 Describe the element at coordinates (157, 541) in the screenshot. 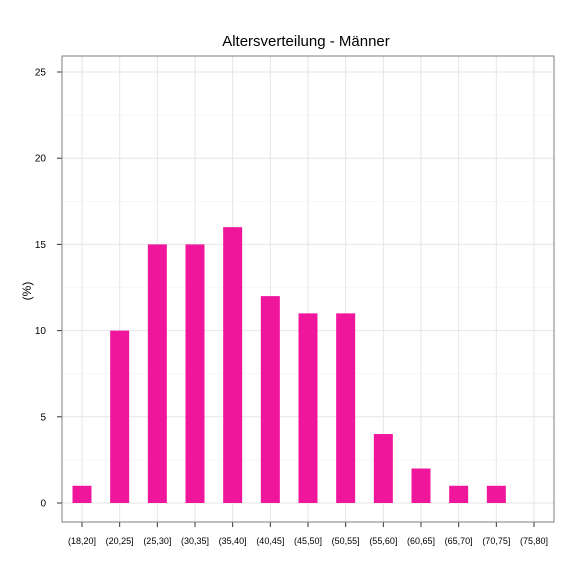

I see `x-tick-label: (25,30]` at that location.